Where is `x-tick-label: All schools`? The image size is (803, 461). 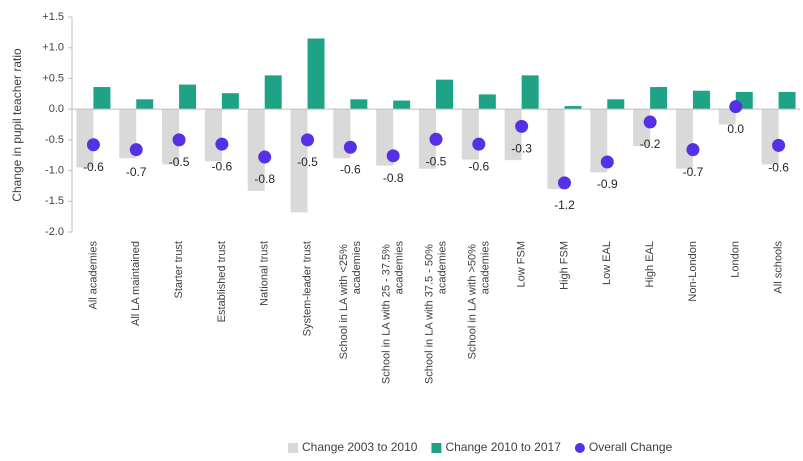
x-tick-label: All schools is located at coordinates (778, 267).